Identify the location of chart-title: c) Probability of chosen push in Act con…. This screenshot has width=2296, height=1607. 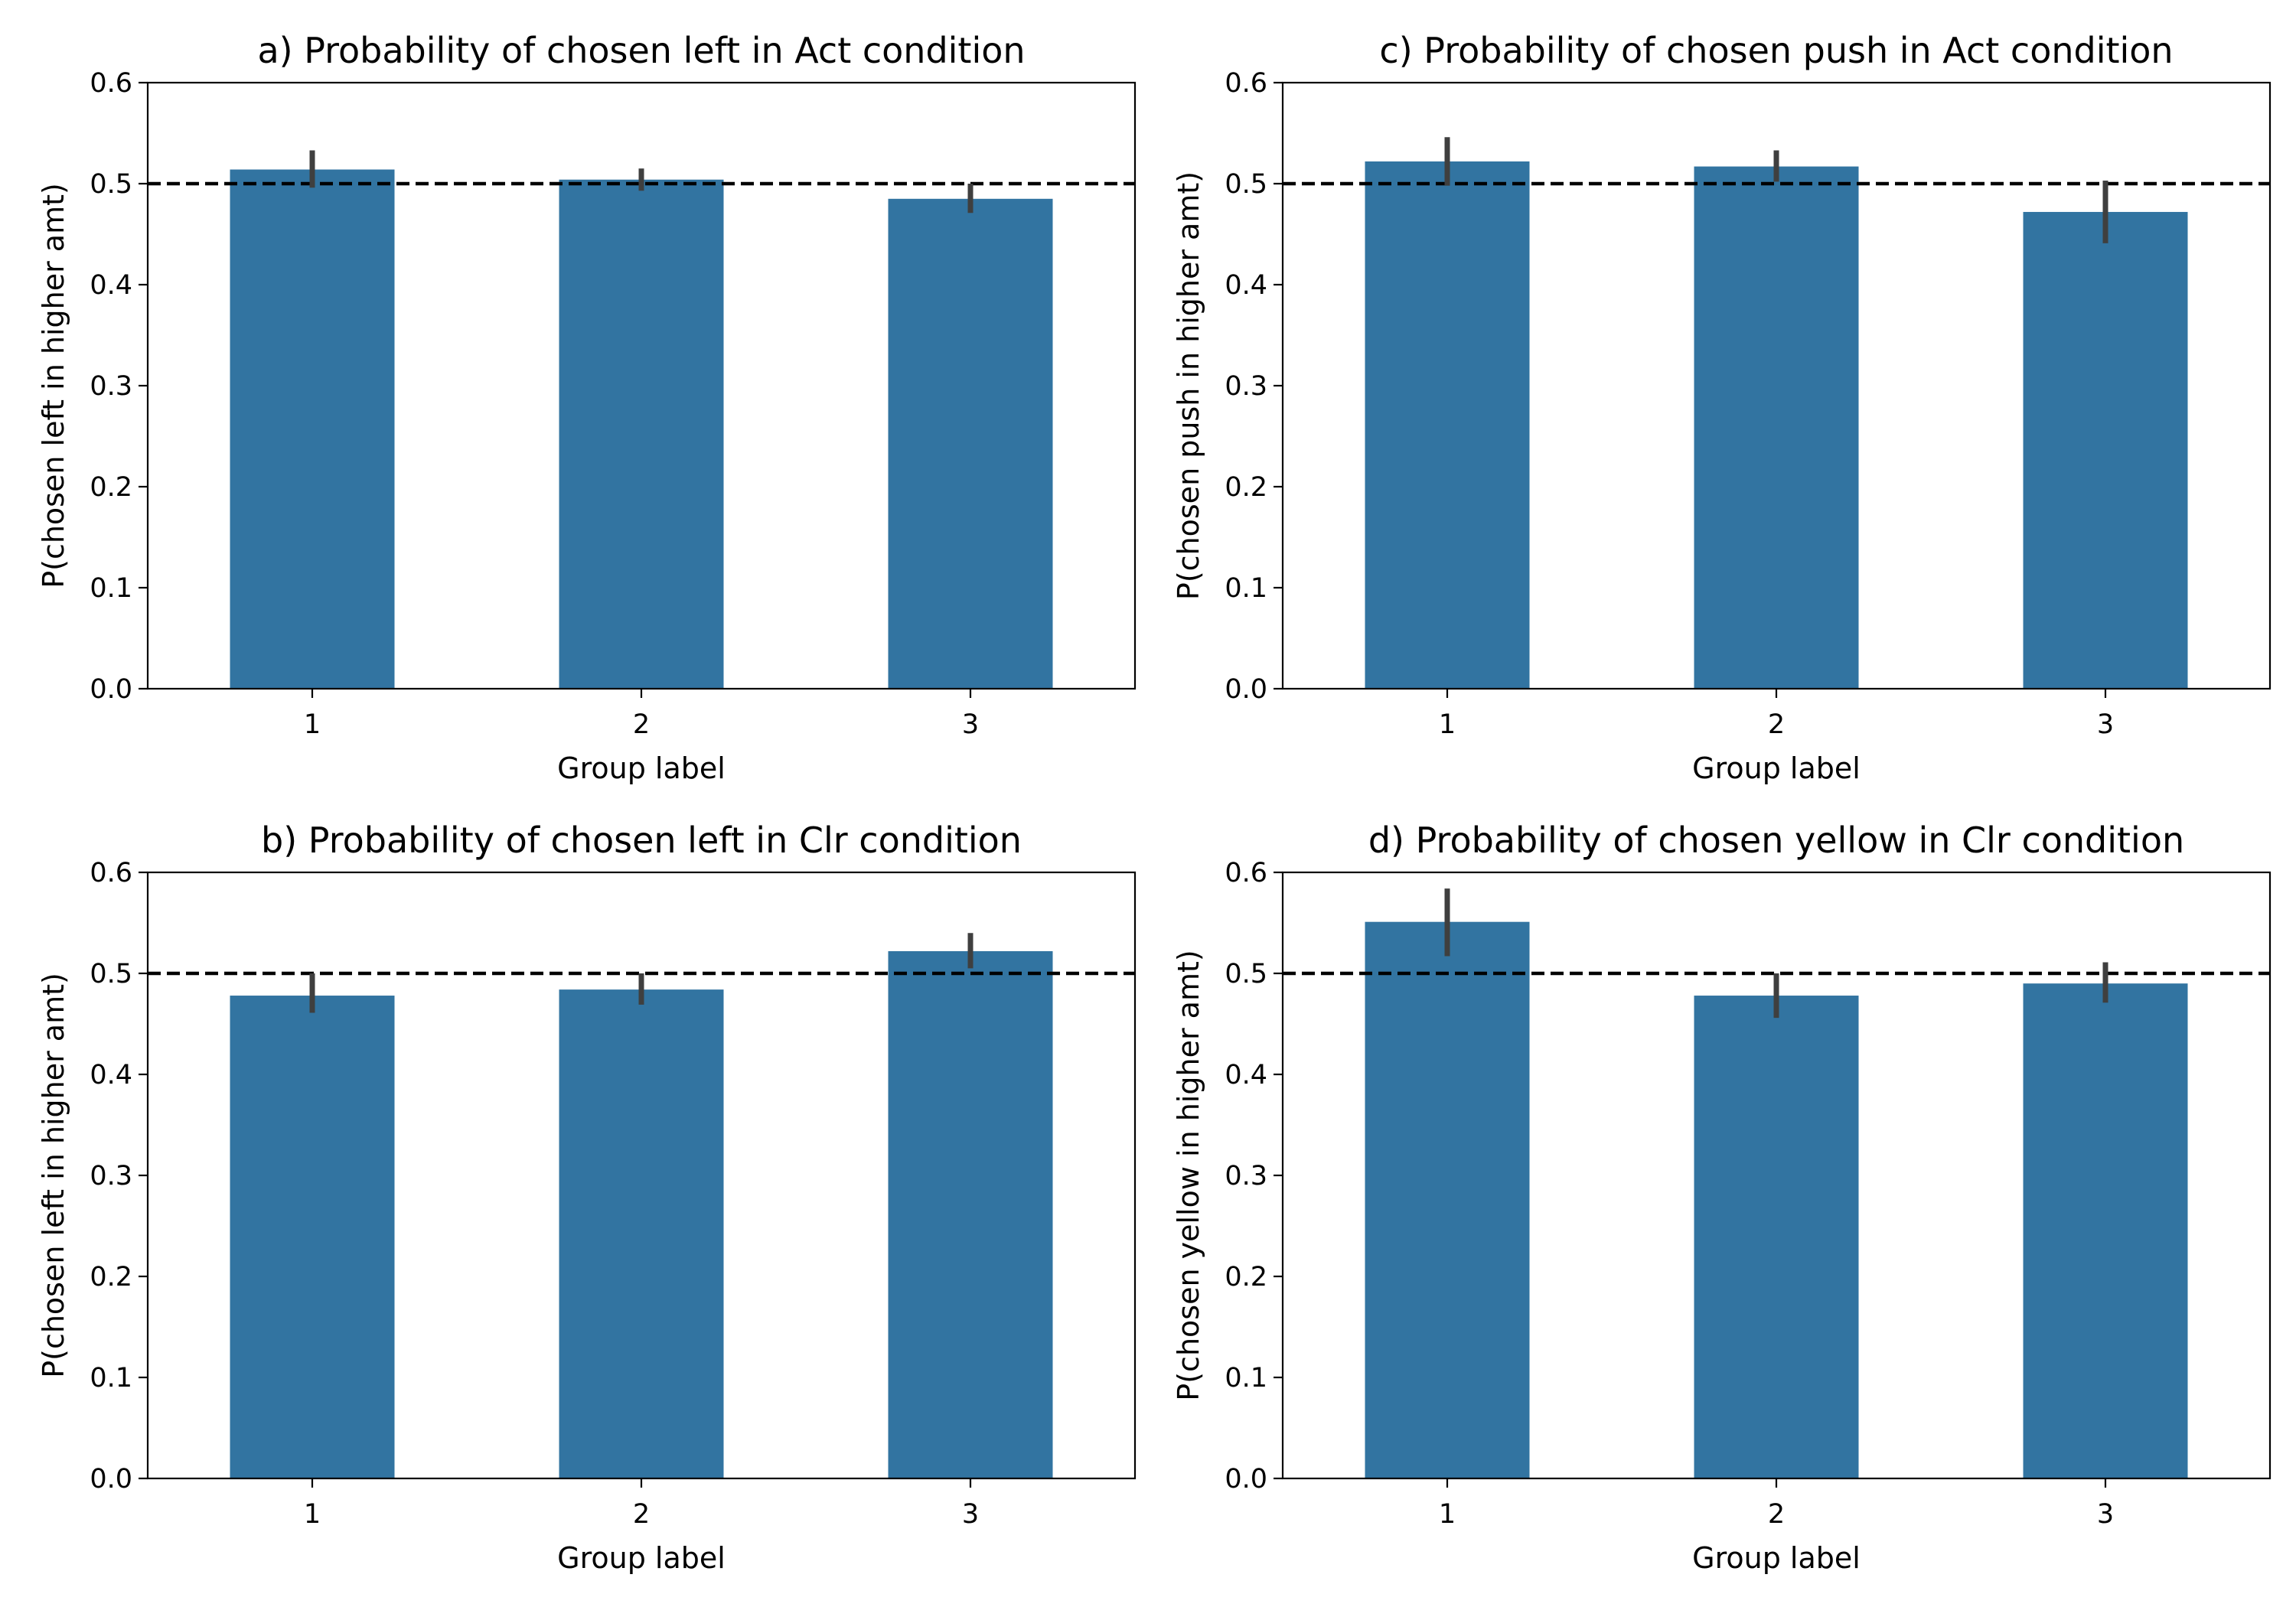
(1776, 50).